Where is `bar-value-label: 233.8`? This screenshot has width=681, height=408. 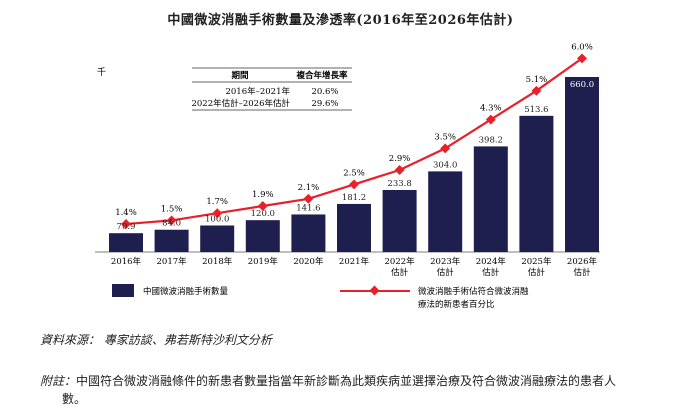
bar-value-label: 233.8 is located at coordinates (399, 184).